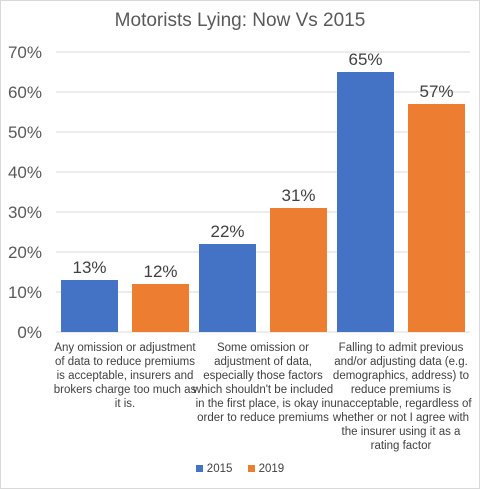 The image size is (480, 489). I want to click on data-label: 31%, so click(298, 195).